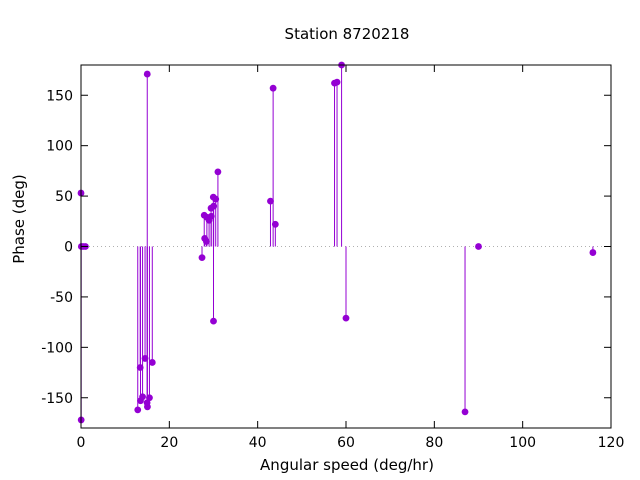 The height and width of the screenshot is (480, 640). What do you see at coordinates (59, 96) in the screenshot?
I see `y-tick-label: 150` at bounding box center [59, 96].